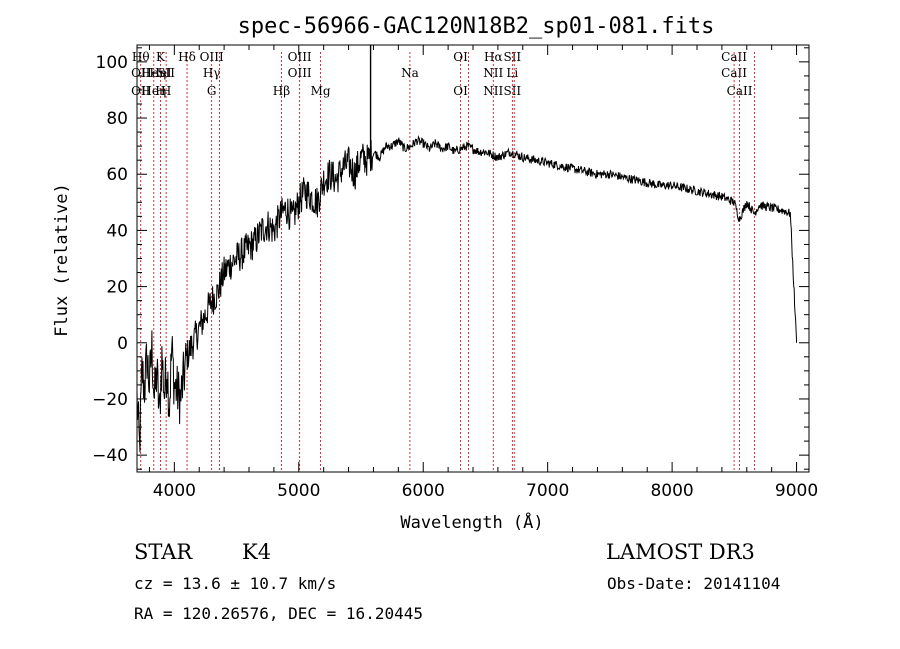  I want to click on y-tick-label: 20, so click(117, 288).